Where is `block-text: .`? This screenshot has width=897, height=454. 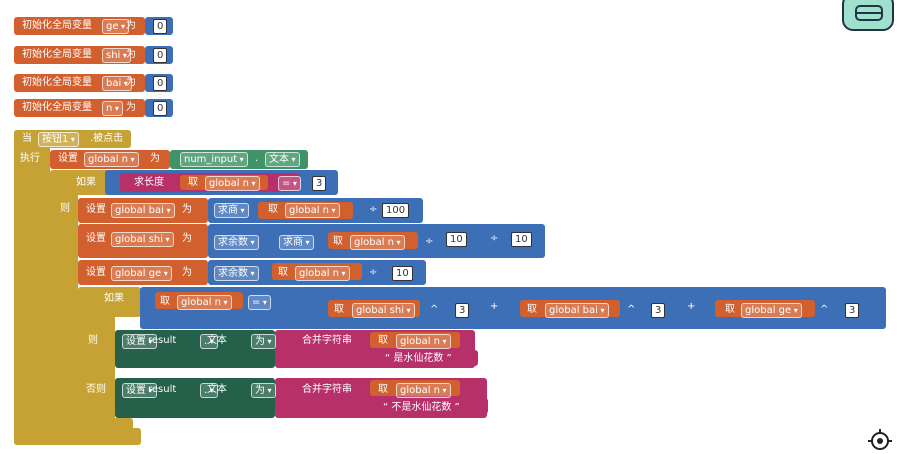
block-text: . is located at coordinates (257, 158).